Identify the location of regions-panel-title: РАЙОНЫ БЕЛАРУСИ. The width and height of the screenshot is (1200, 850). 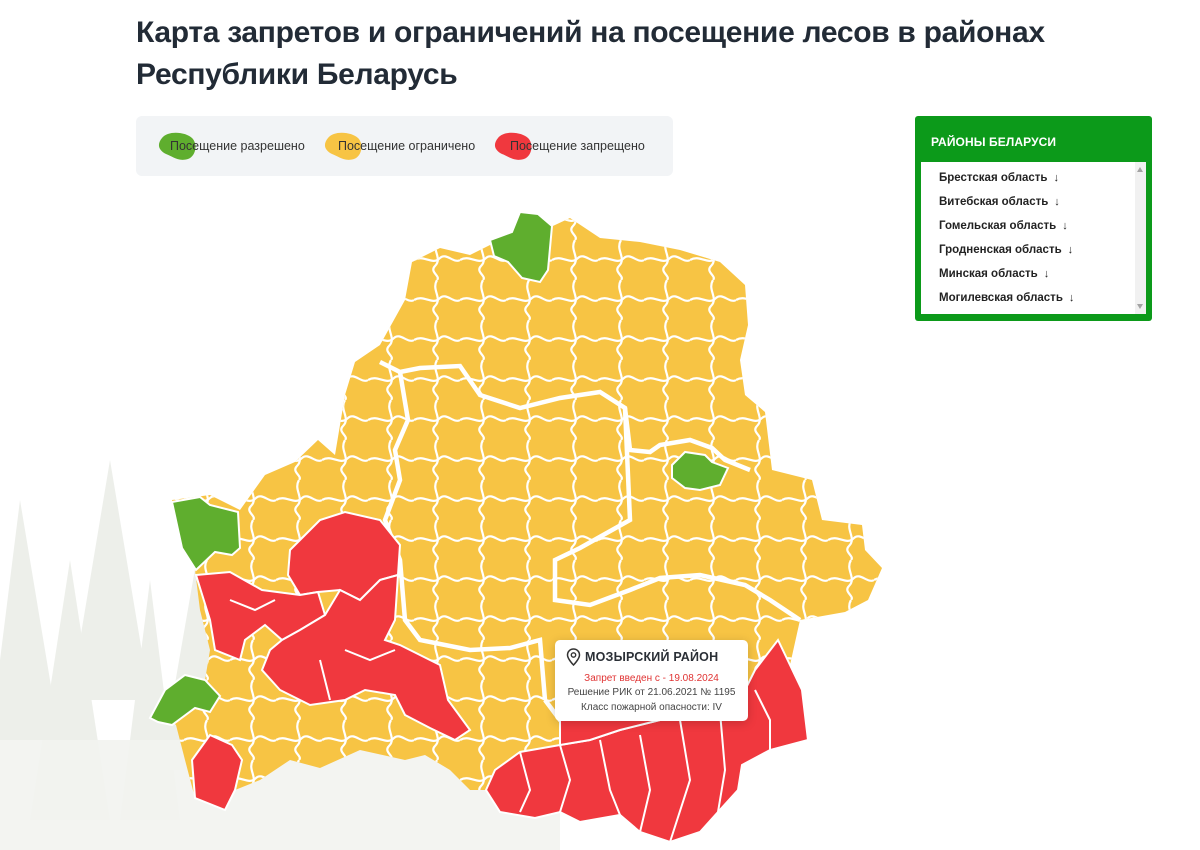
(994, 142).